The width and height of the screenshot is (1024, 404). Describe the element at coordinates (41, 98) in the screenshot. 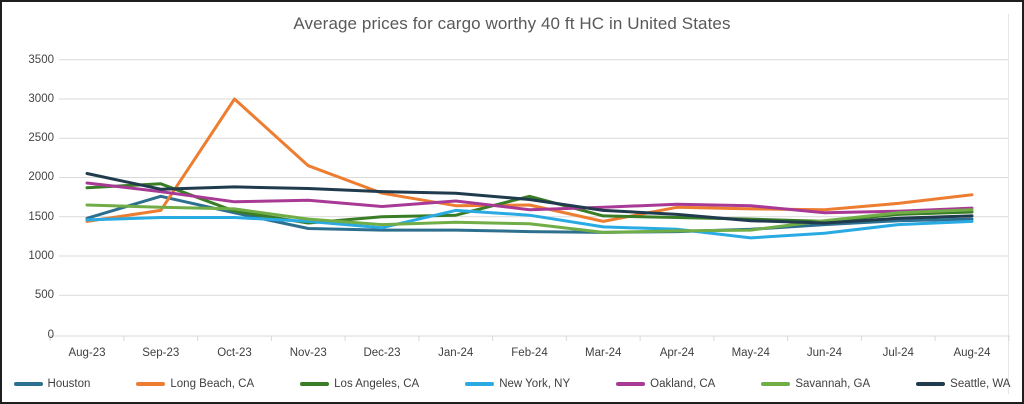

I see `y-axis-label-3000: 3000` at that location.